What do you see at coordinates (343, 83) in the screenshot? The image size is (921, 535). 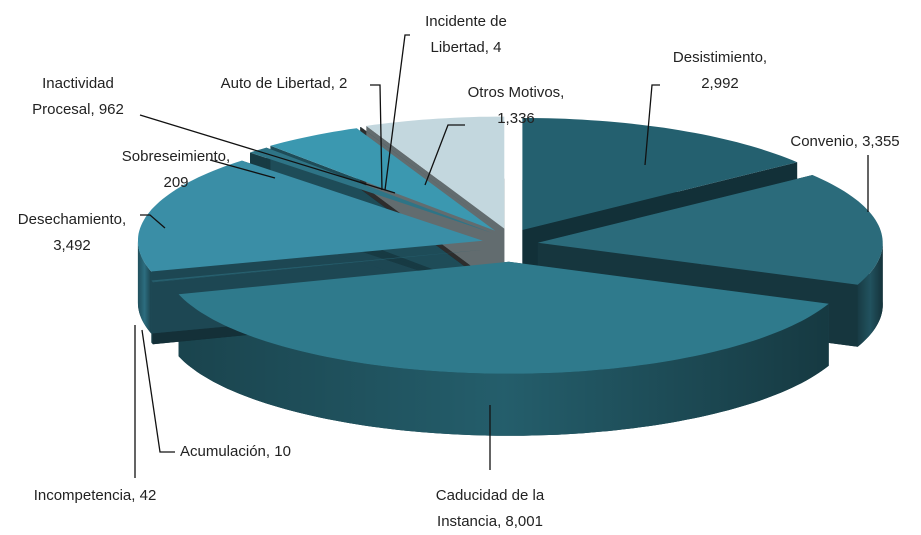 I see `value-label: 2` at bounding box center [343, 83].